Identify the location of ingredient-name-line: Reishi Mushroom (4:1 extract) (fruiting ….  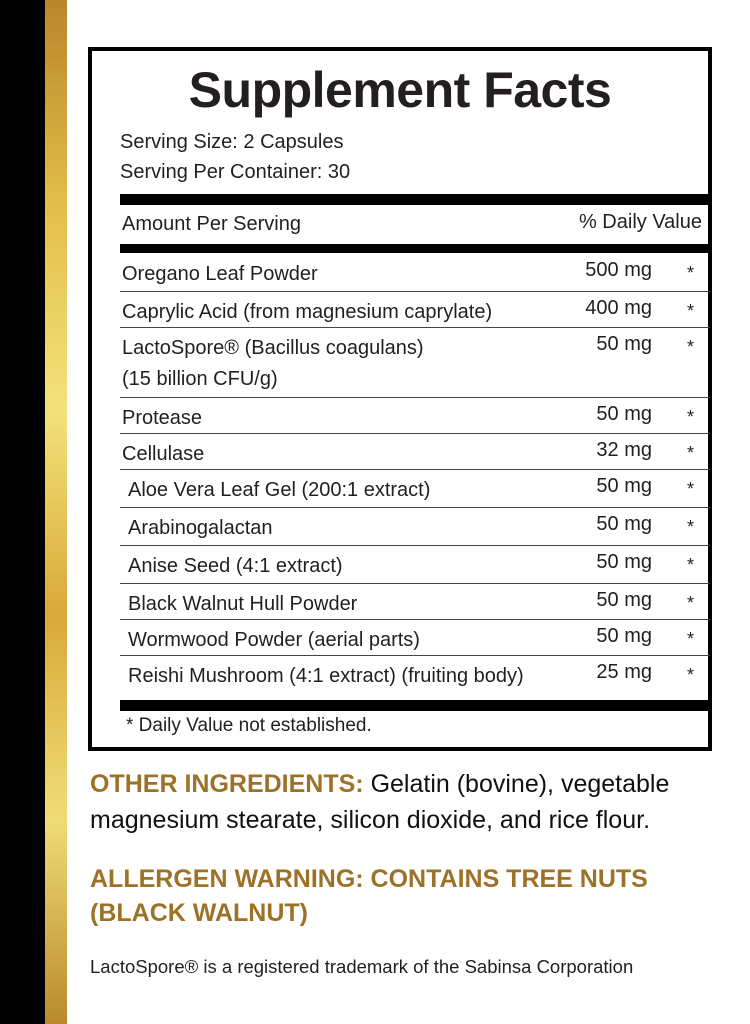
(326, 676).